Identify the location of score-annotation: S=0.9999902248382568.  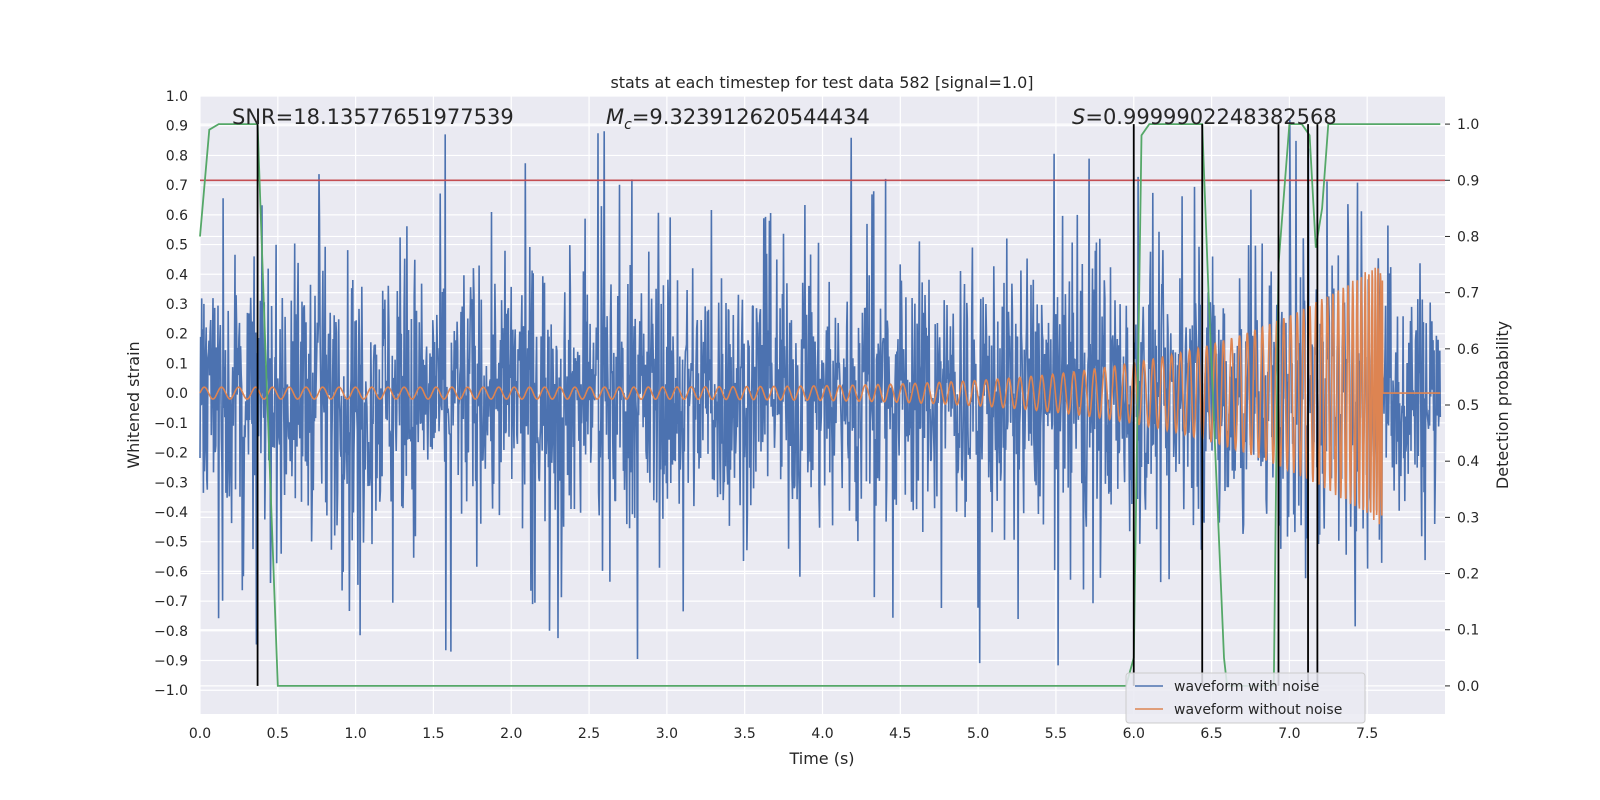
(1204, 117).